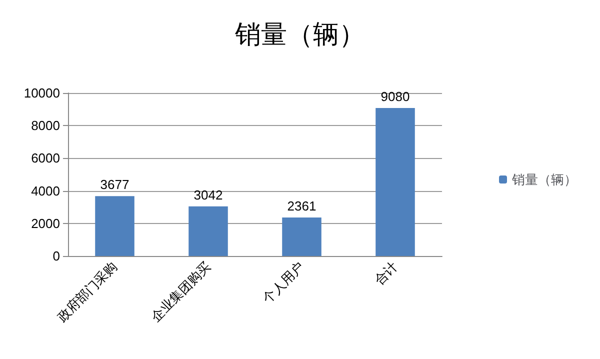 The width and height of the screenshot is (600, 359). What do you see at coordinates (395, 96) in the screenshot?
I see `data-label: 9080` at bounding box center [395, 96].